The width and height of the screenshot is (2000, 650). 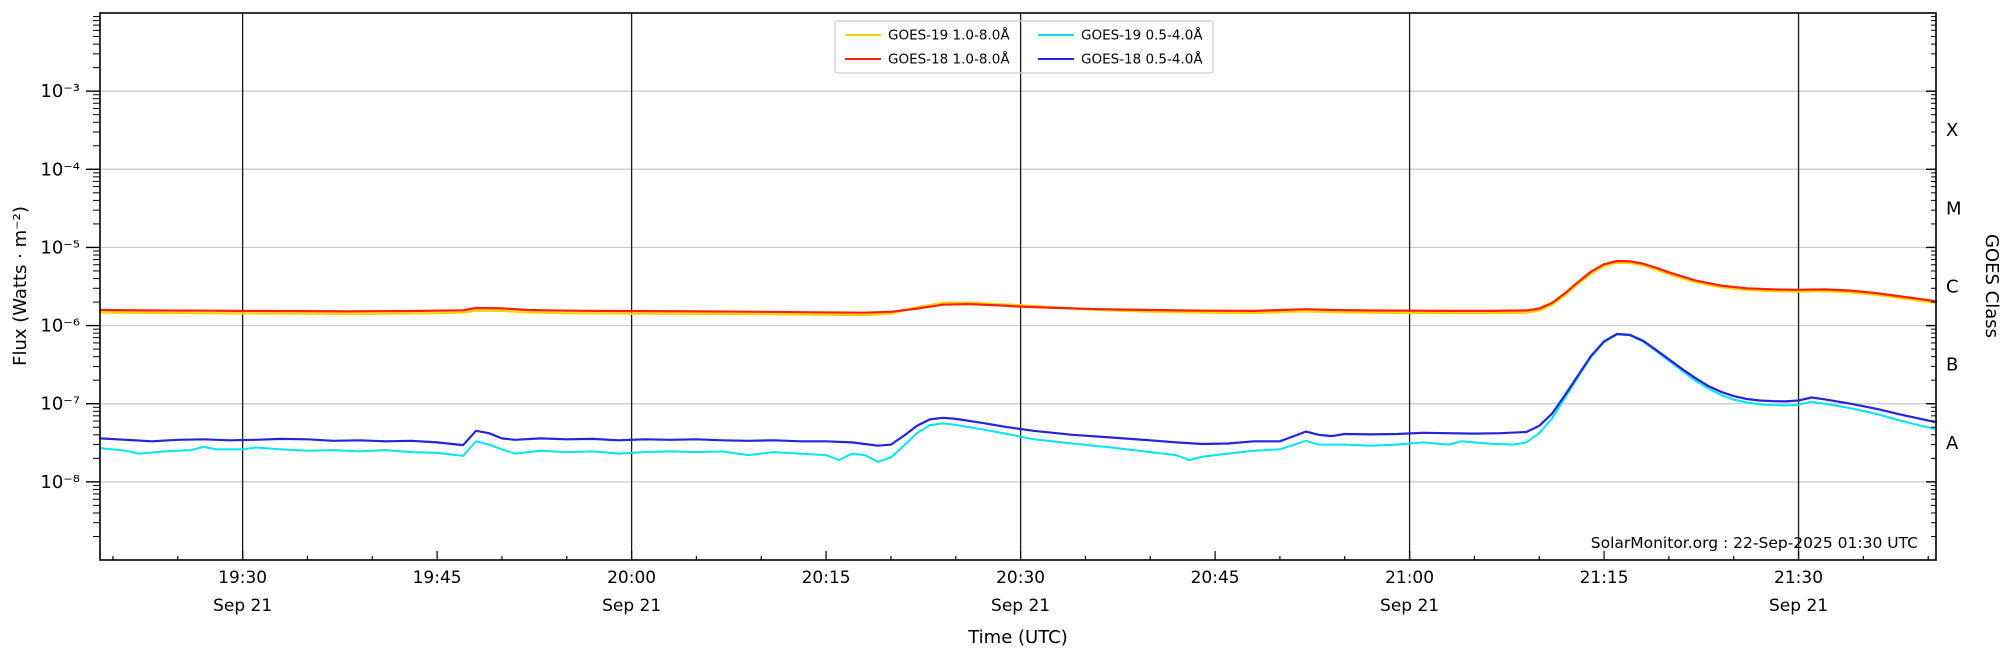 What do you see at coordinates (1409, 578) in the screenshot?
I see `x-tick-label: 21:00` at bounding box center [1409, 578].